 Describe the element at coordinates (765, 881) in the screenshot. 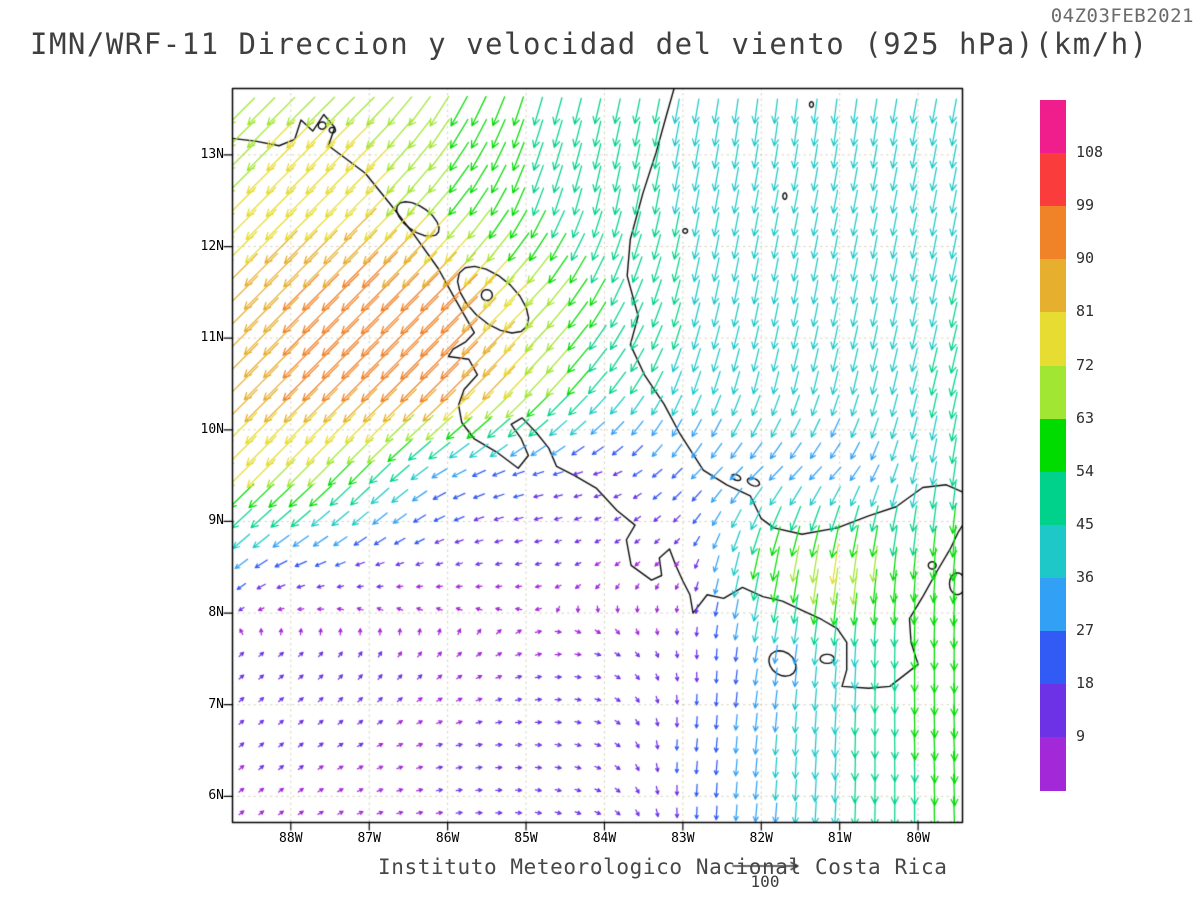

I see `reference-vector-label: 100` at that location.